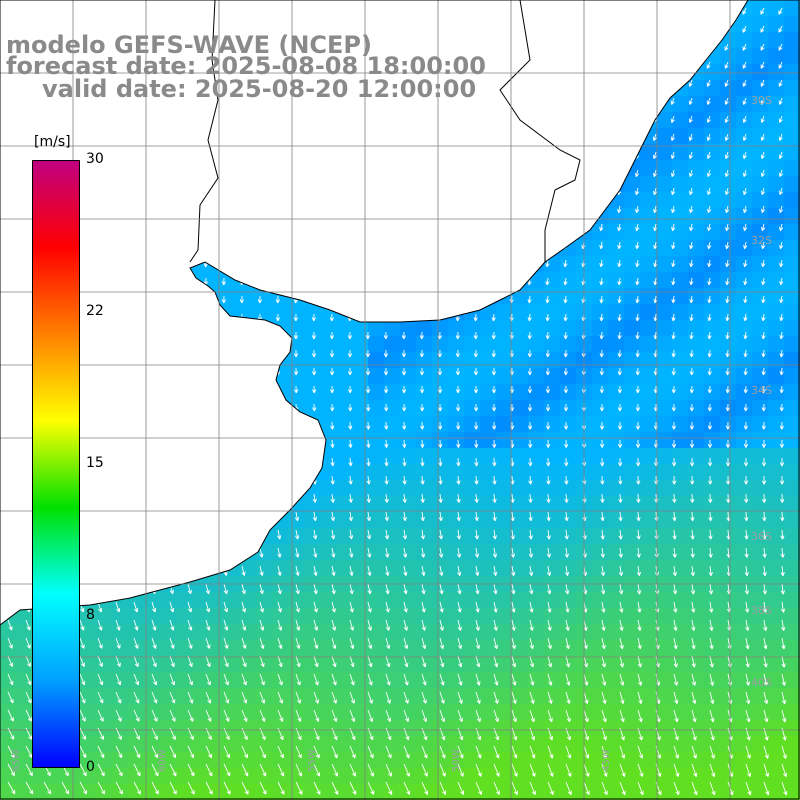 Image resolution: width=800 pixels, height=800 pixels. I want to click on lat-label: 40S, so click(761, 682).